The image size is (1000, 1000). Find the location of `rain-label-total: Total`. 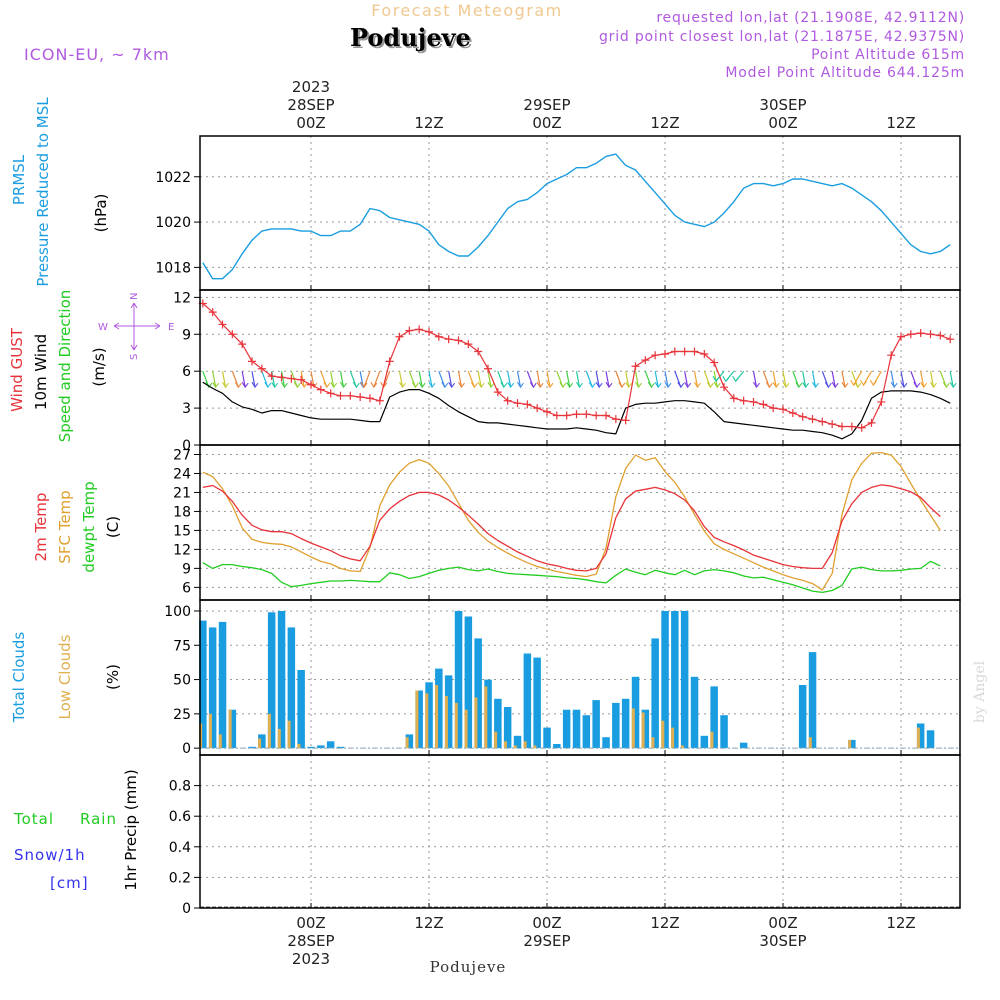

rain-label-total: Total is located at coordinates (33, 819).